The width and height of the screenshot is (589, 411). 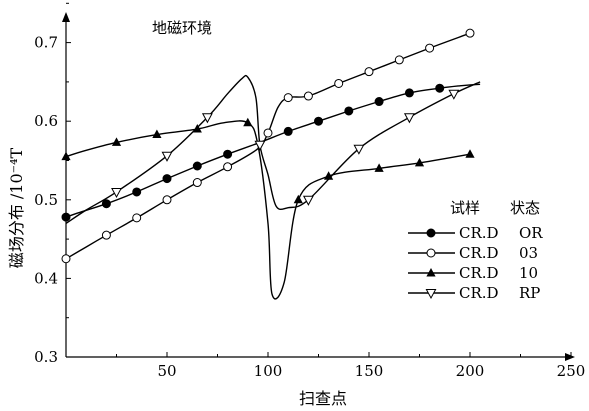 I want to click on legend-item: CR.D OR, so click(x=475, y=233).